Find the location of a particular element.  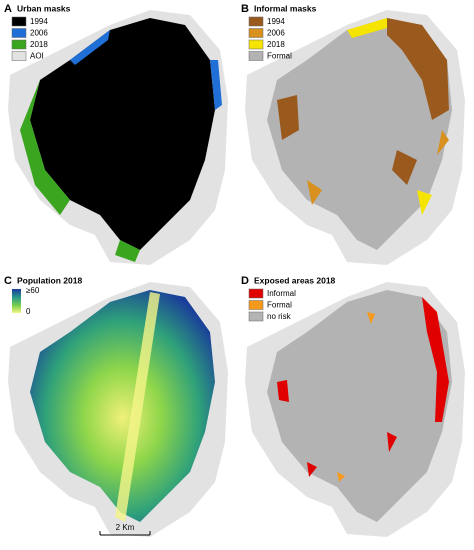

panel-letter: A is located at coordinates (8, 9).